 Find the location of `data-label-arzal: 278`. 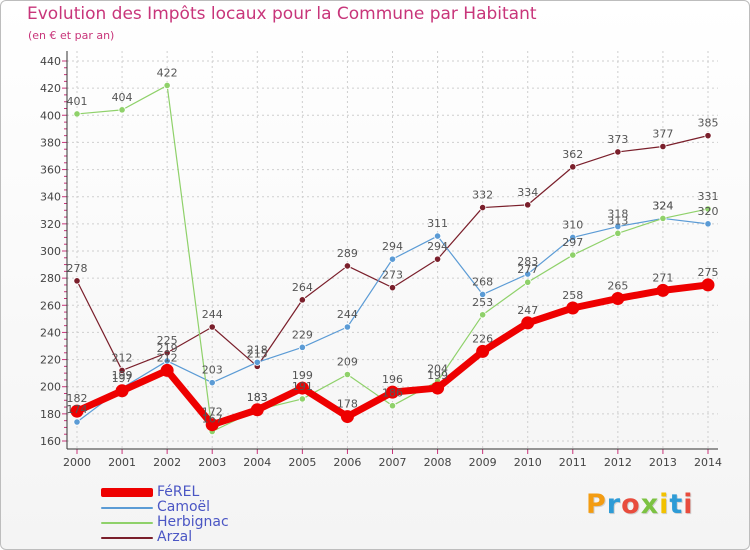

data-label-arzal: 278 is located at coordinates (77, 268).